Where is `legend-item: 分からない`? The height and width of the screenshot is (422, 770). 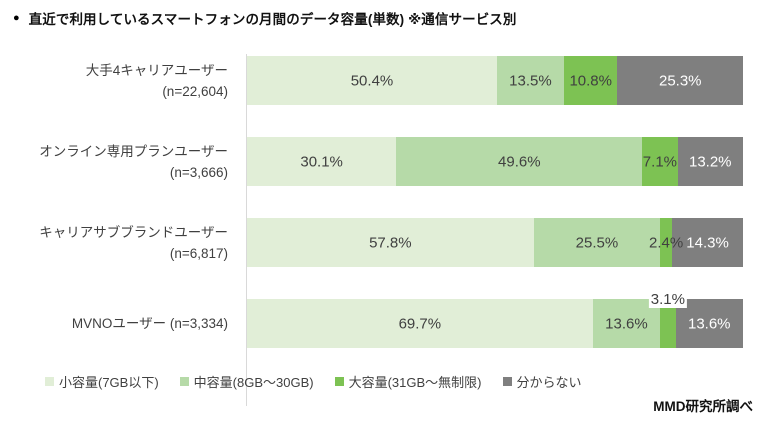 legend-item: 分からない is located at coordinates (542, 381).